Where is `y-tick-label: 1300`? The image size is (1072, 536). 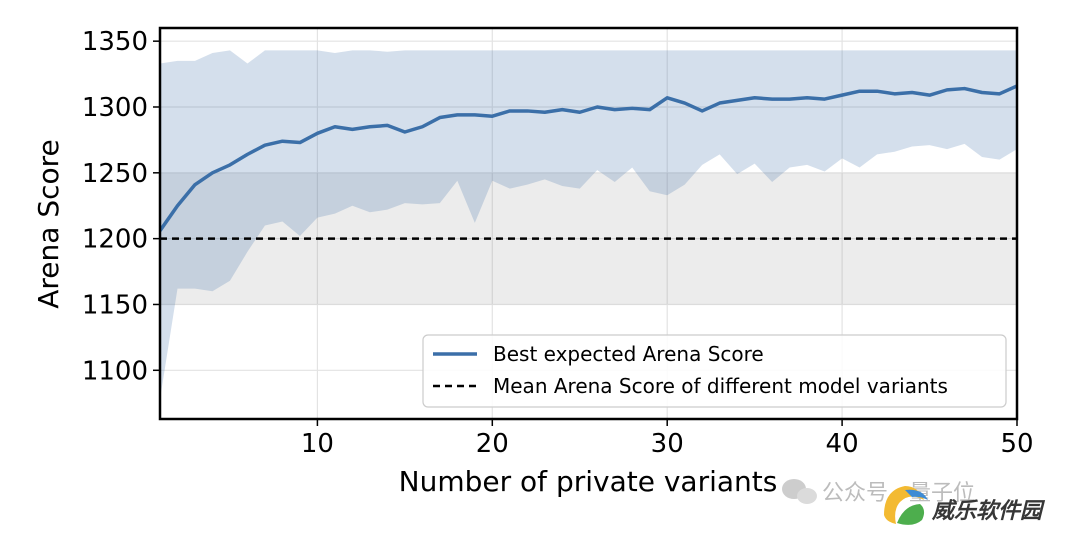
y-tick-label: 1300 is located at coordinates (115, 108).